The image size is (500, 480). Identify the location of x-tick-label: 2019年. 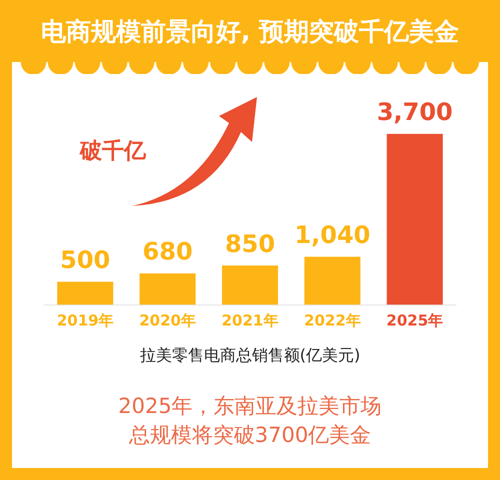
(85, 321).